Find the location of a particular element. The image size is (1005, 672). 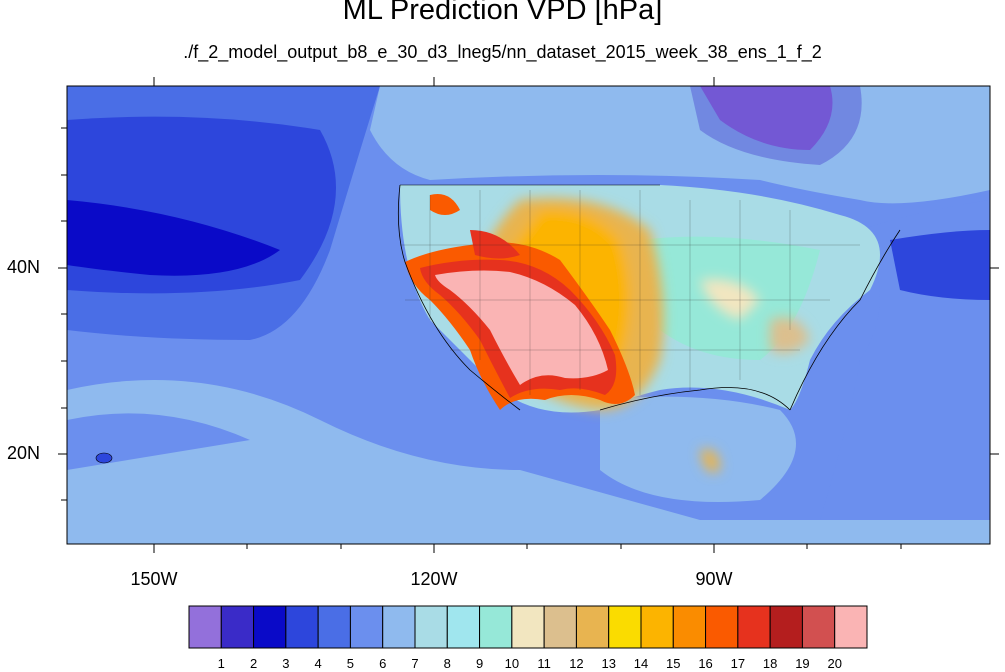

colorbar is located at coordinates (528, 627).